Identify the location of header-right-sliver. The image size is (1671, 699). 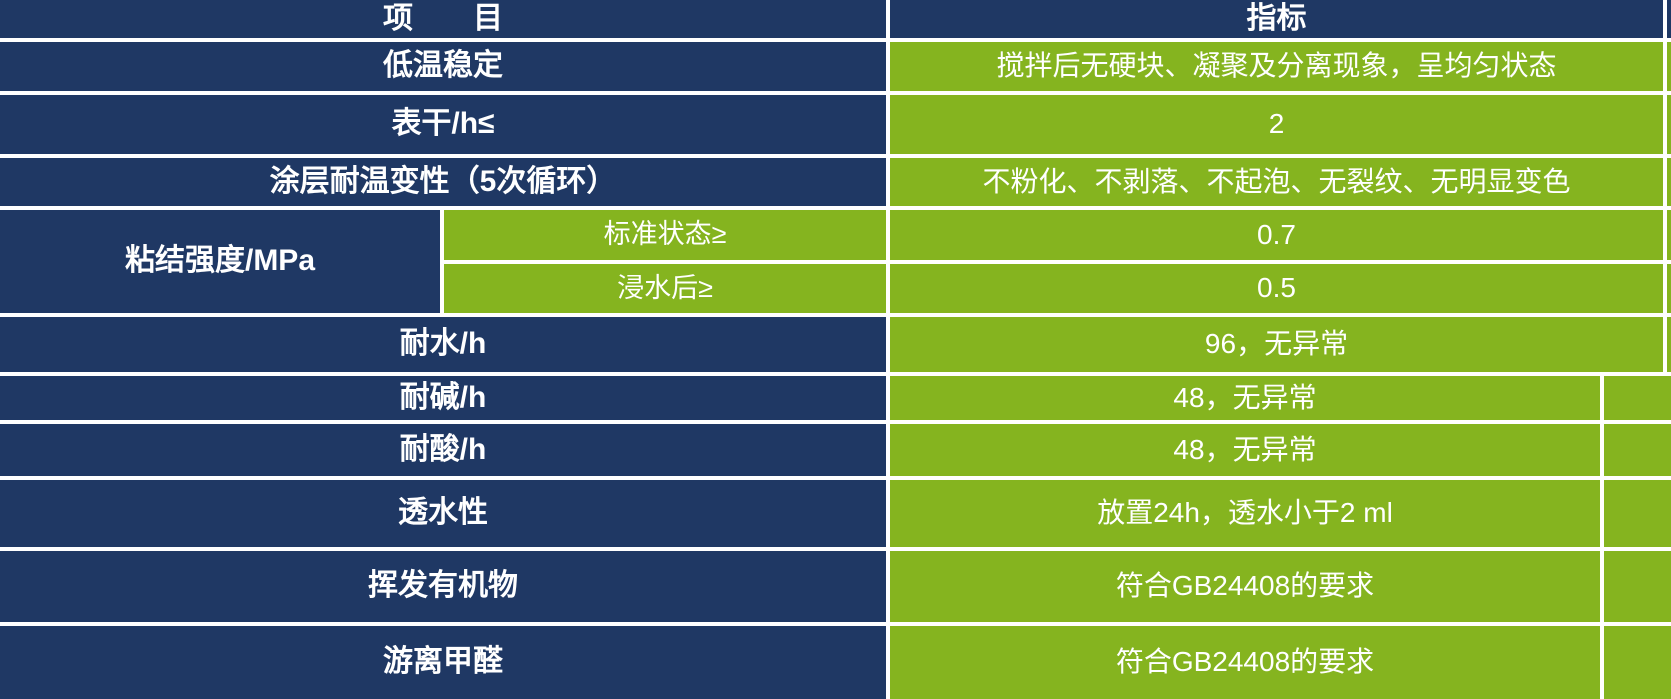
(1669, 19).